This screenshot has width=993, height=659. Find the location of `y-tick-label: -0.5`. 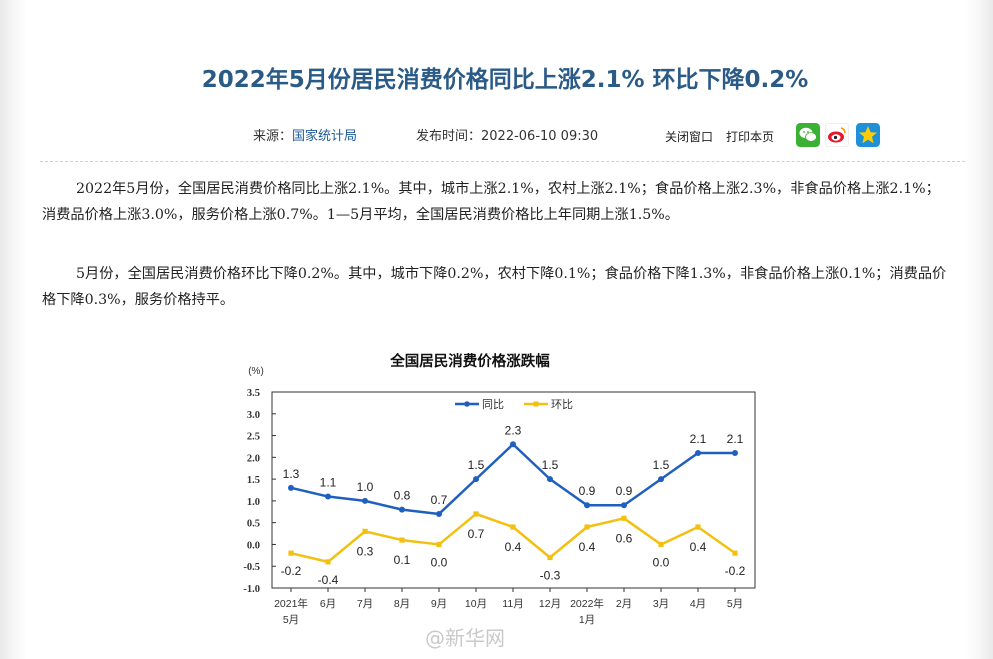

y-tick-label: -0.5 is located at coordinates (251, 567).